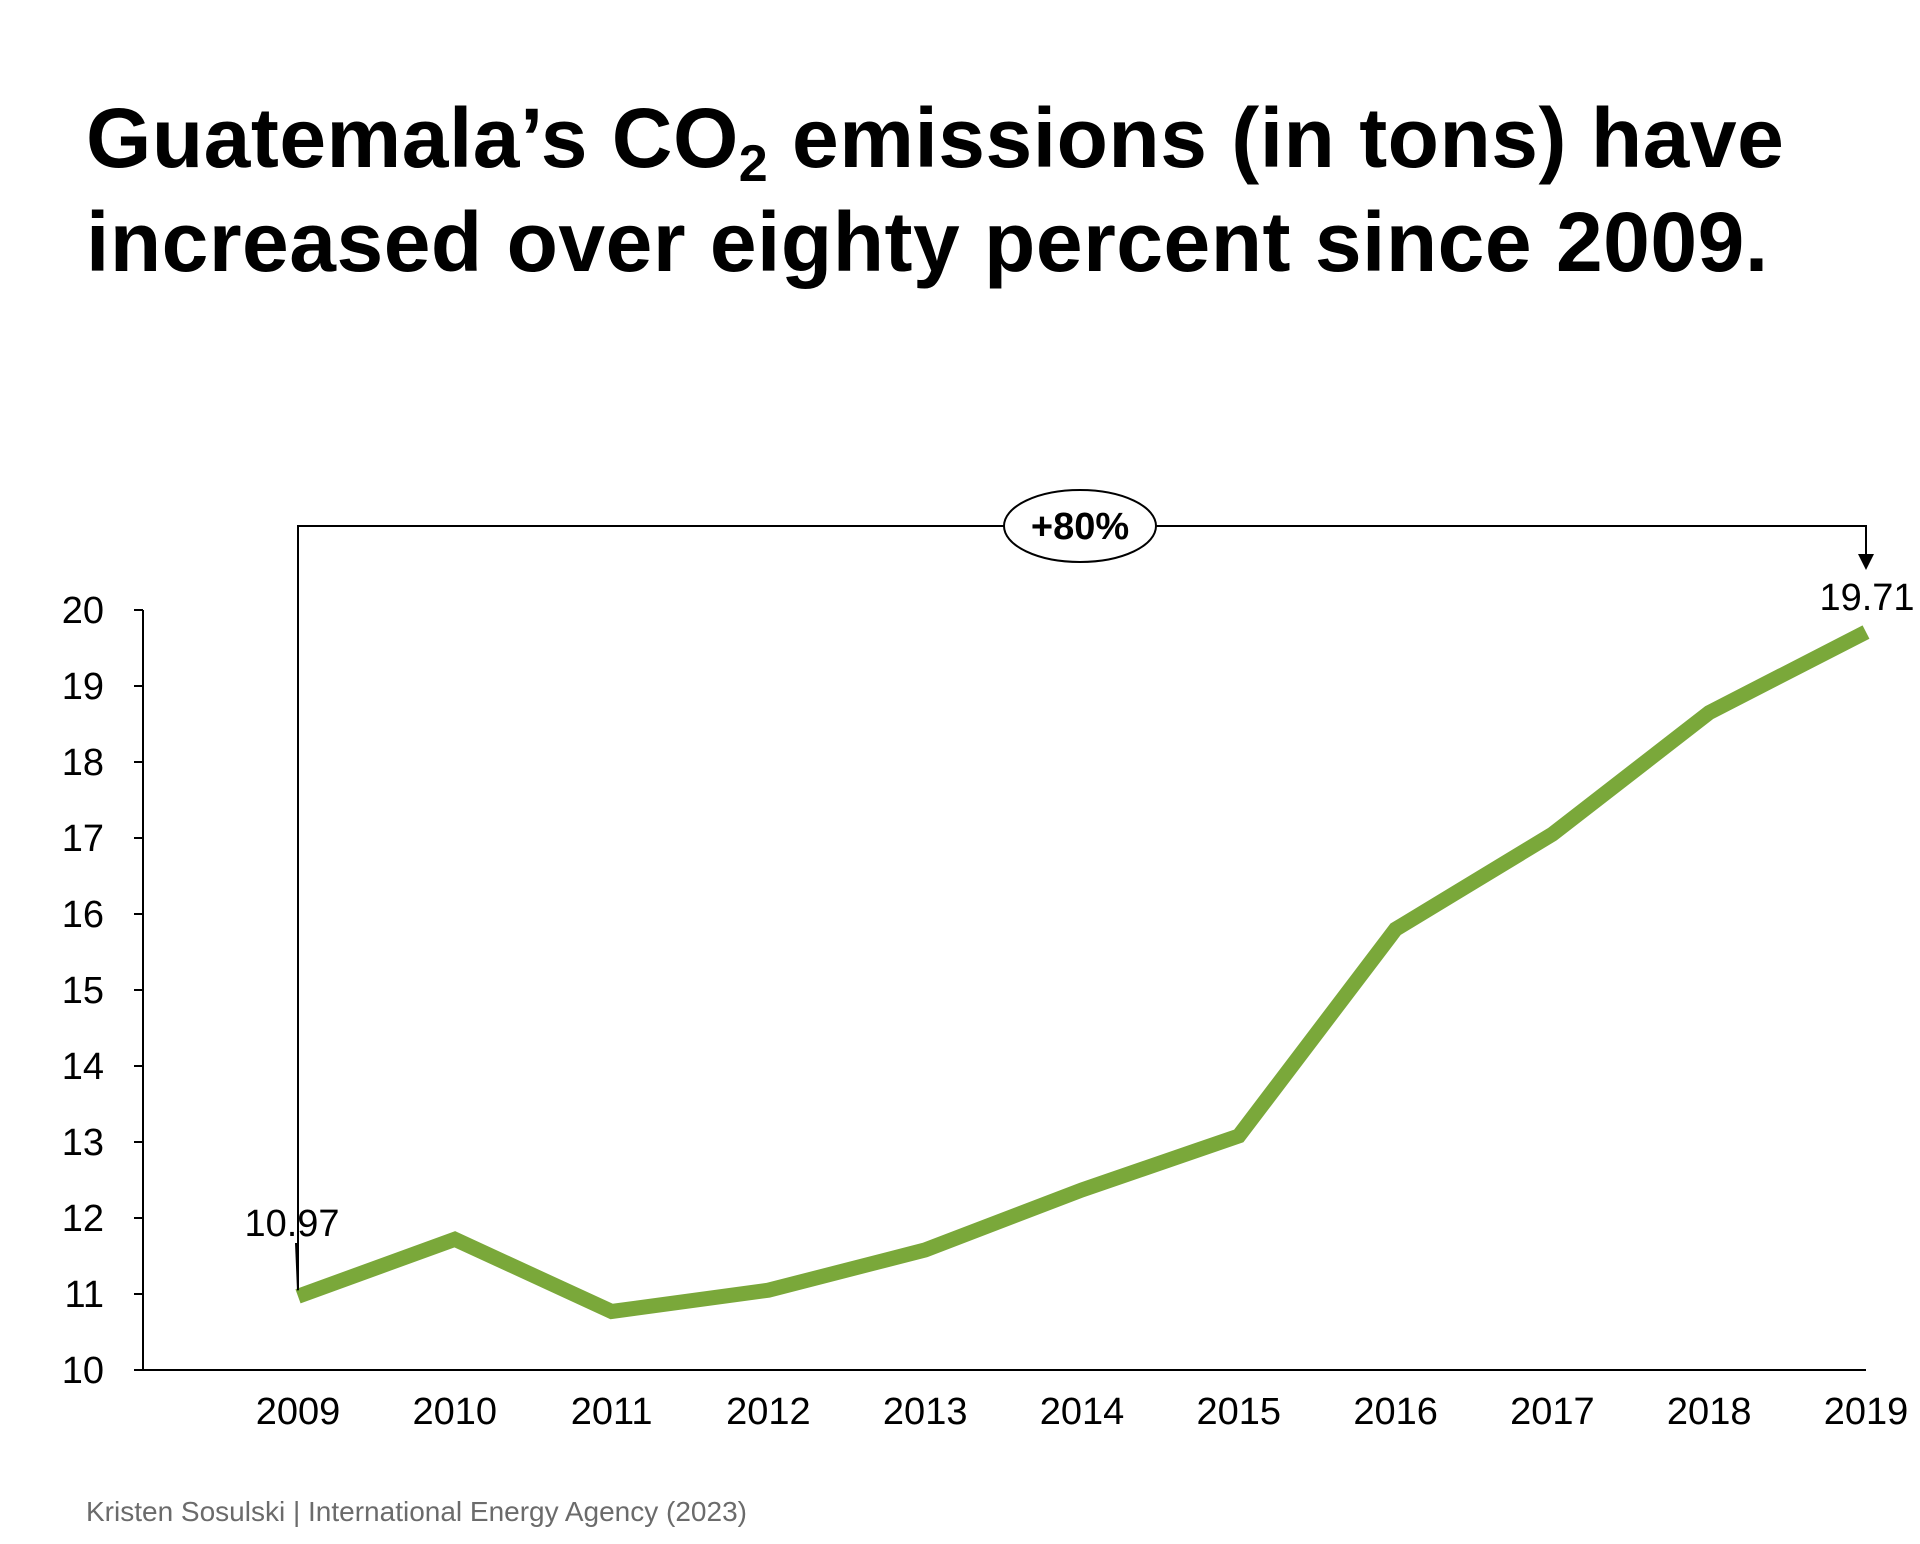 Image resolution: width=1920 pixels, height=1544 pixels. I want to click on title-subscript: 2, so click(753, 164).